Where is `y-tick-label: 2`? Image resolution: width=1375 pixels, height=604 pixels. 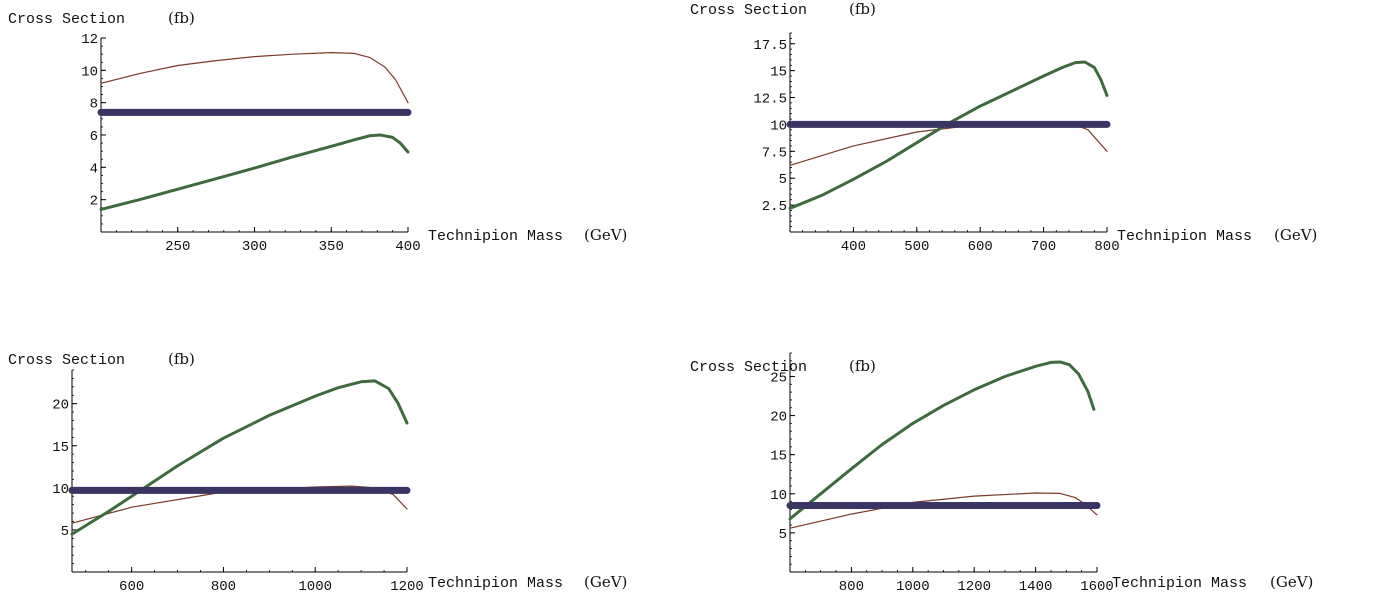
y-tick-label: 2 is located at coordinates (94, 202).